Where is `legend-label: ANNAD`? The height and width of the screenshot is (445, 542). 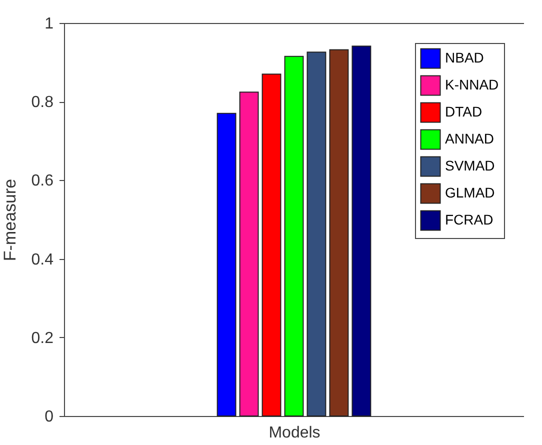 legend-label: ANNAD is located at coordinates (469, 138).